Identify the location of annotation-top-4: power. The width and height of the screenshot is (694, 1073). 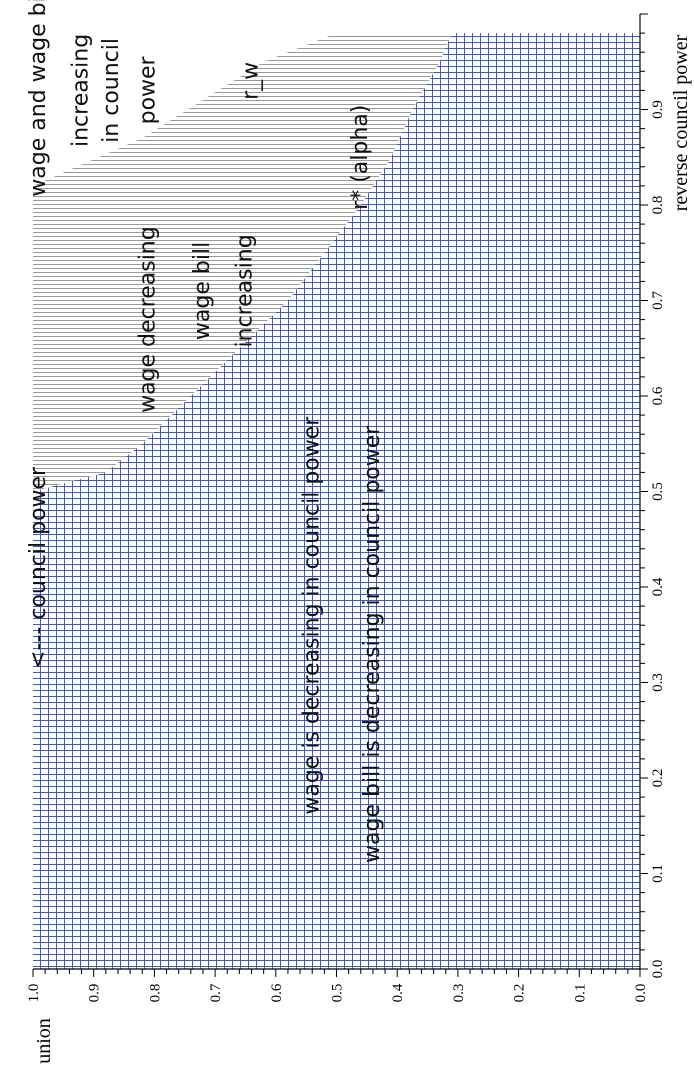
(147, 89).